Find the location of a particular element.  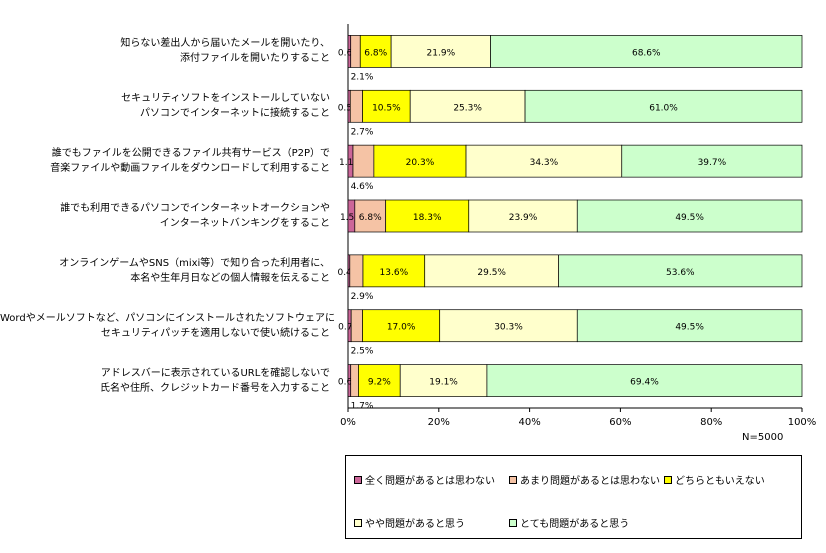

data-label-below: 1.7% is located at coordinates (362, 407).